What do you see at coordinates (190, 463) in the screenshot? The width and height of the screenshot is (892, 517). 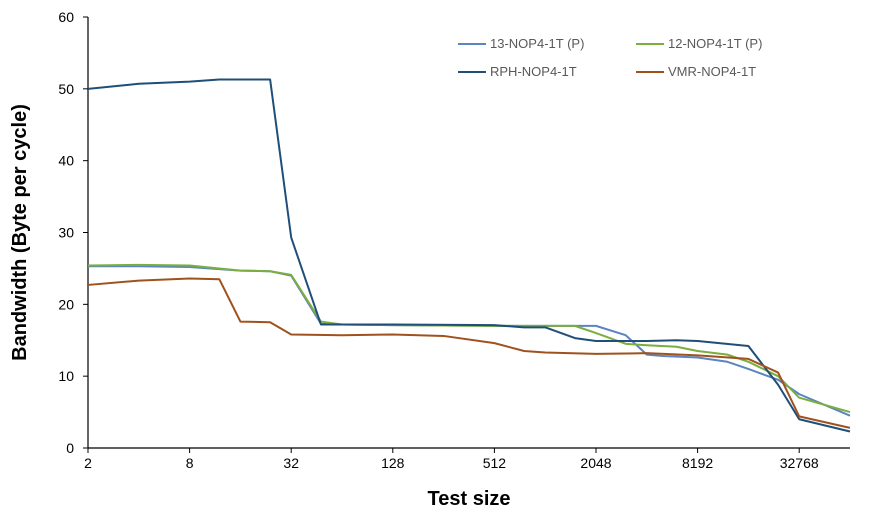 I see `x-tick-label: 8` at bounding box center [190, 463].